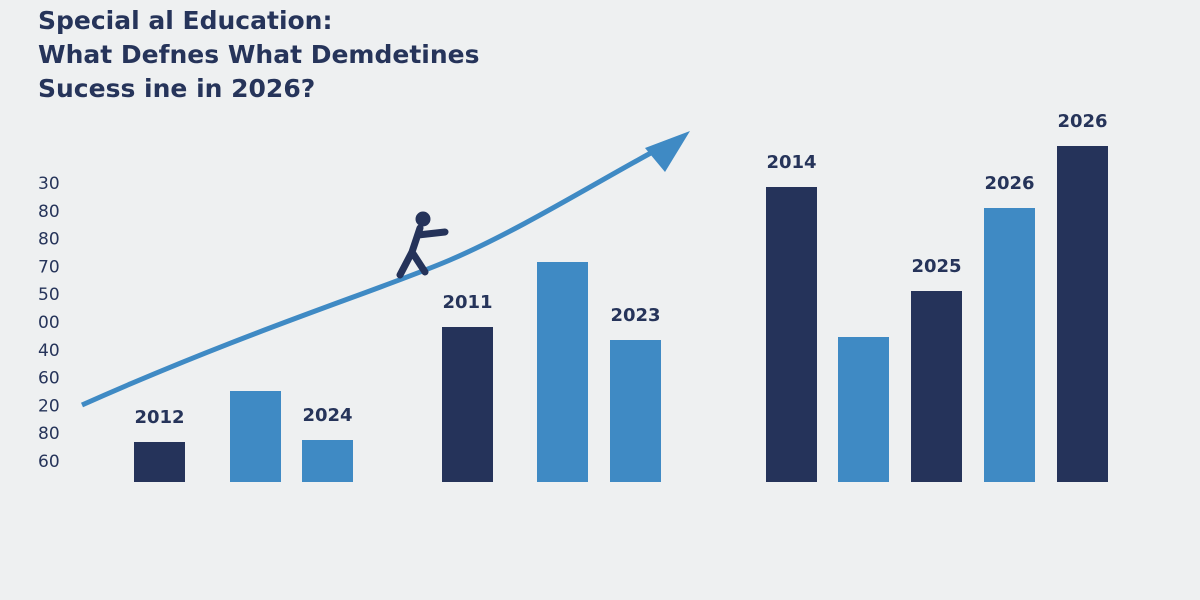  I want to click on climber-figure, so click(422, 245).